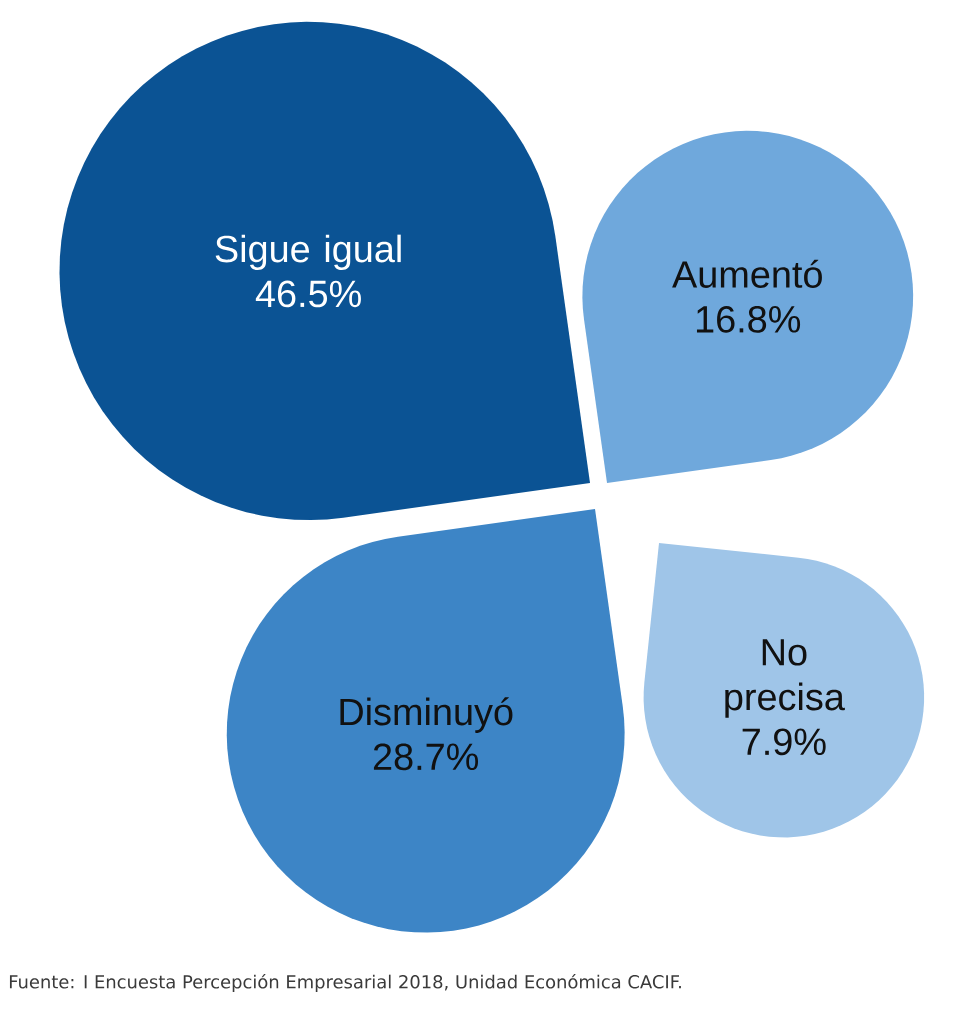 This screenshot has width=961, height=1024. I want to click on data-label: 46.5%, so click(308, 294).